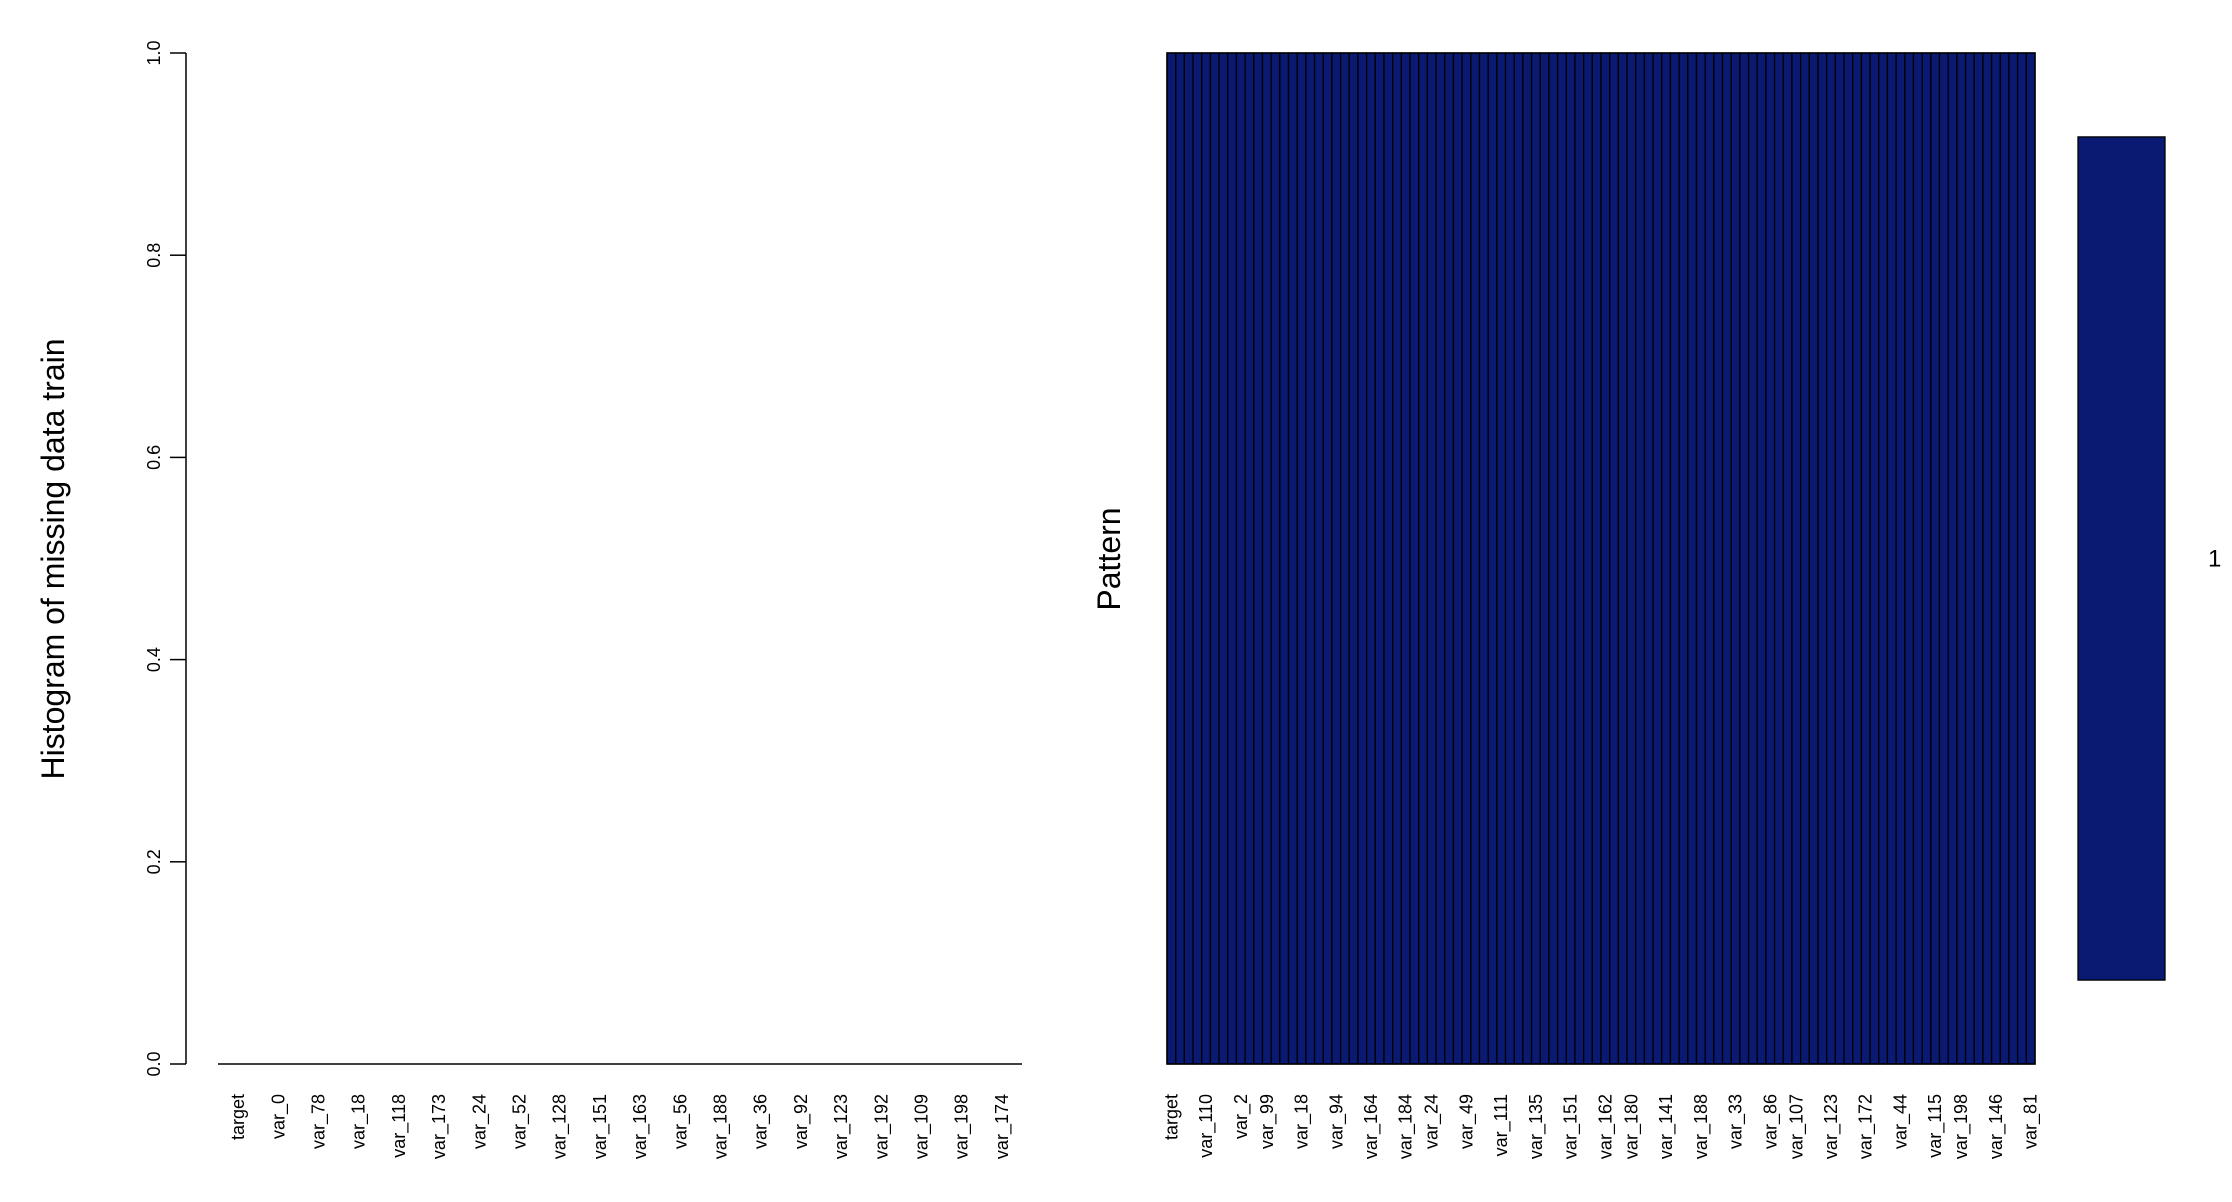 The image size is (2232, 1202). I want to click on pattern-x-tick-label: var_146, so click(1996, 1126).